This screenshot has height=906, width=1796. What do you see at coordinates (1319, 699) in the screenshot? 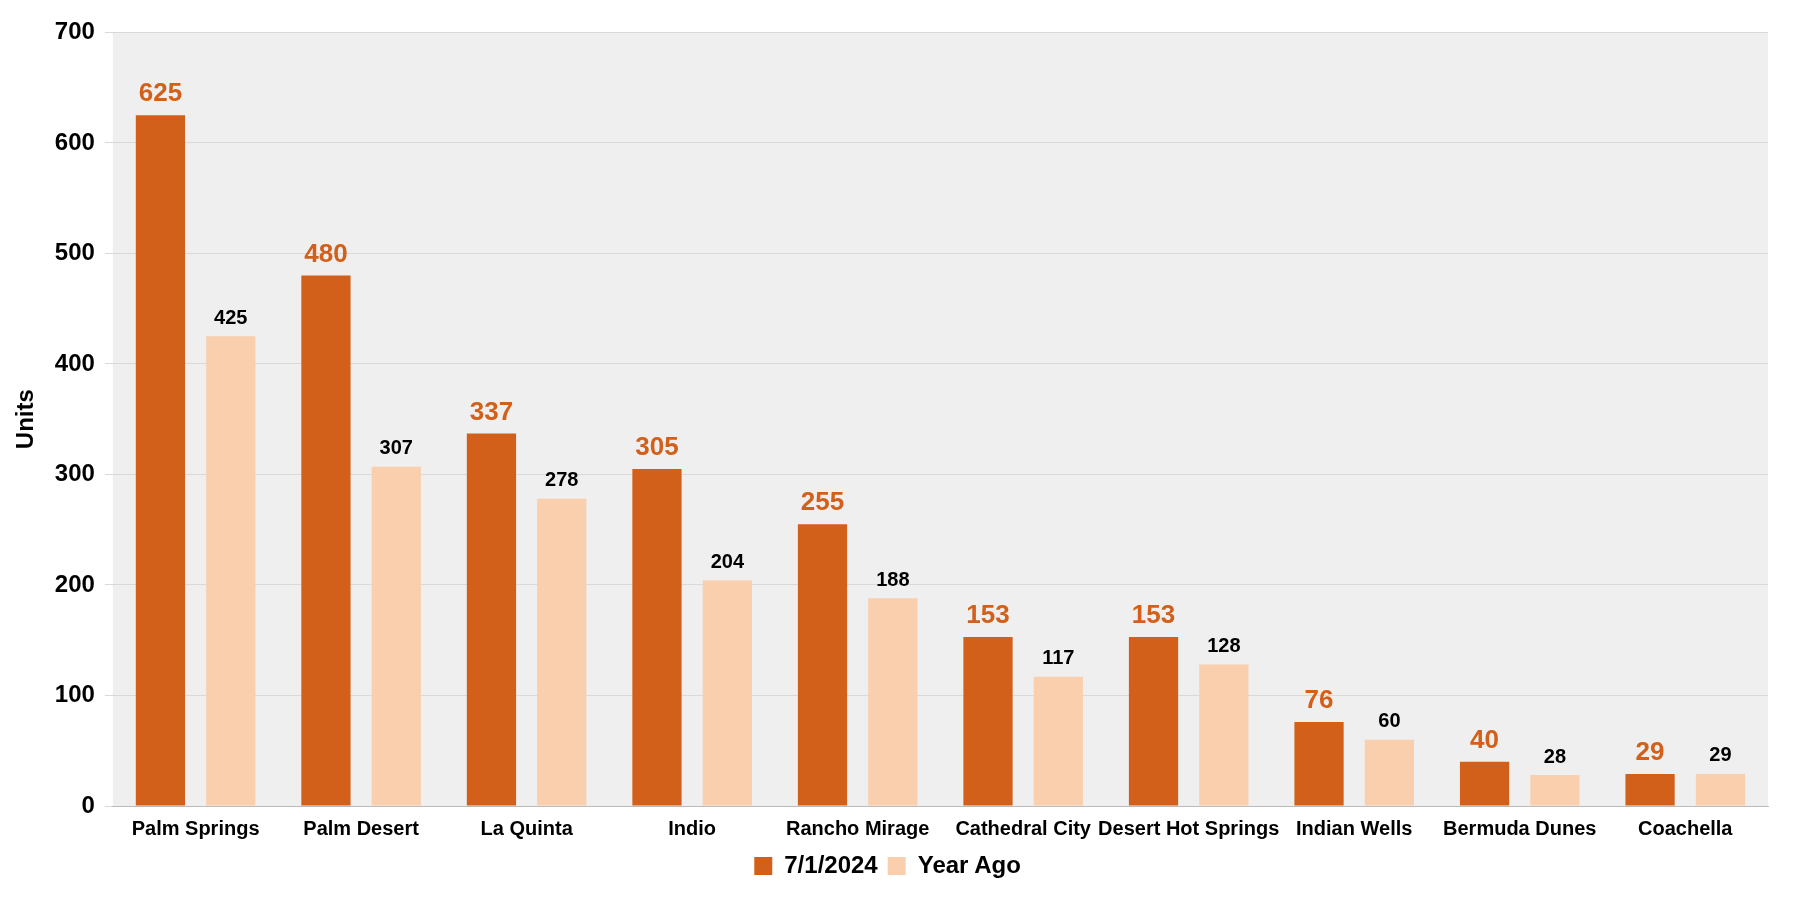
I see `data-label: 76` at bounding box center [1319, 699].